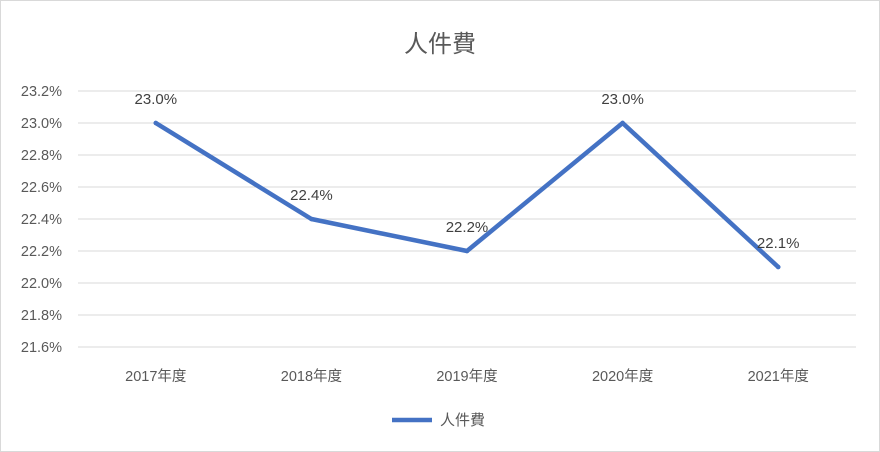 The width and height of the screenshot is (880, 452). What do you see at coordinates (778, 243) in the screenshot?
I see `data-label: 22.1%` at bounding box center [778, 243].